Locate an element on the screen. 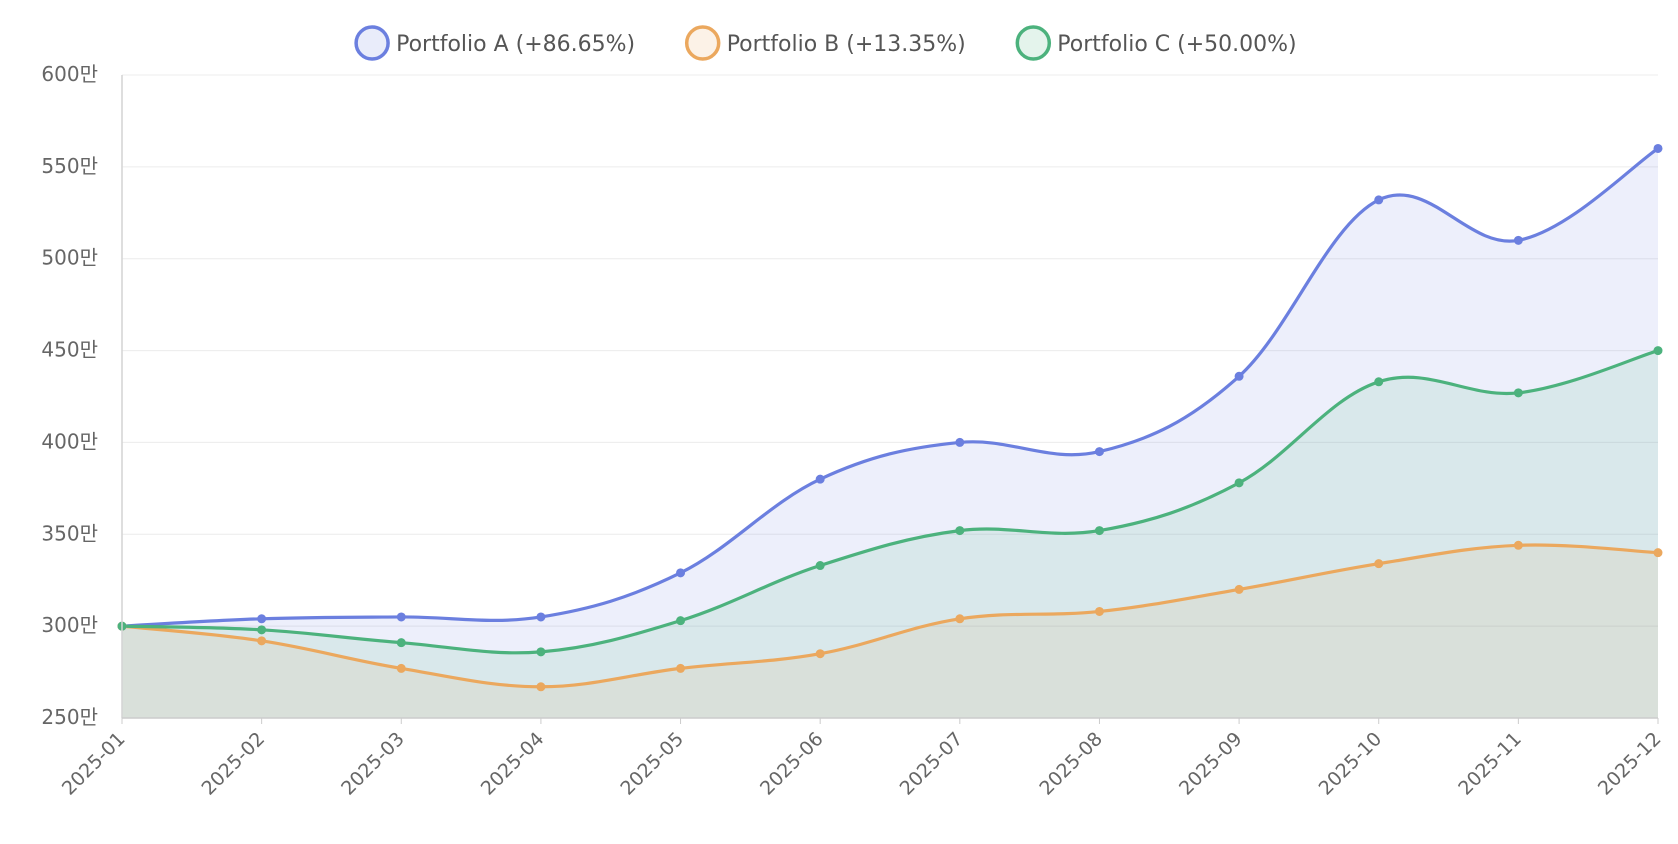  x-tick-label: 2025-06 is located at coordinates (792, 764).